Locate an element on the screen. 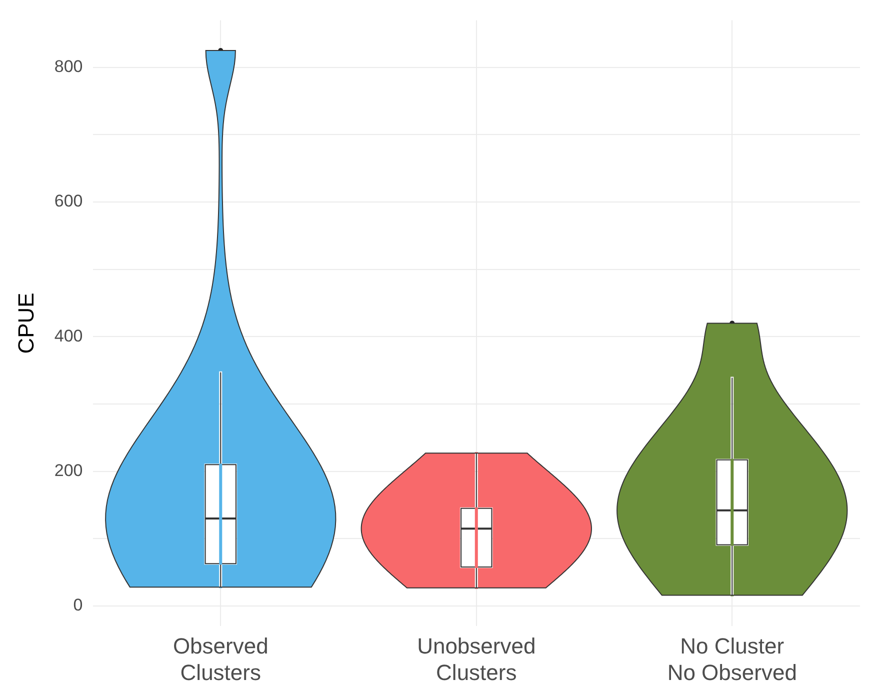 The image size is (870, 700). y-tick-label: 200 is located at coordinates (68, 470).